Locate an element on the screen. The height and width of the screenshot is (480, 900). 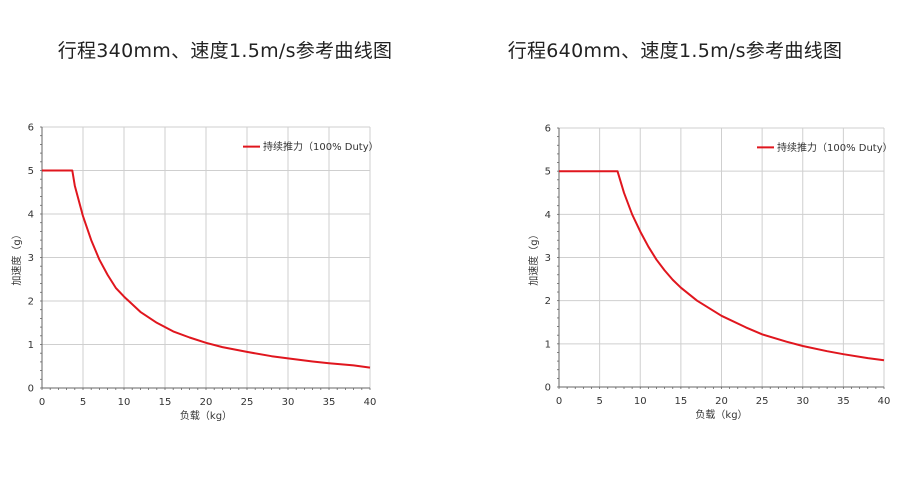
chart-title: 行程340mm、速度1.5m/s参考曲线图 is located at coordinates (225, 51).